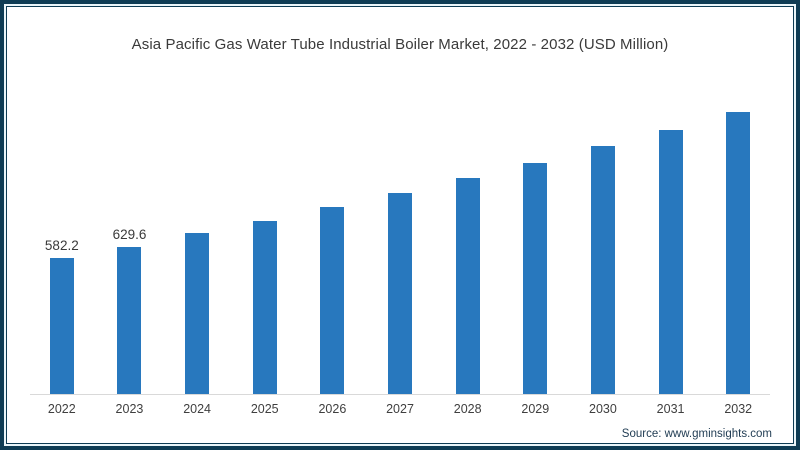 This screenshot has height=450, width=800. I want to click on bar-column-2026, so click(333, 244).